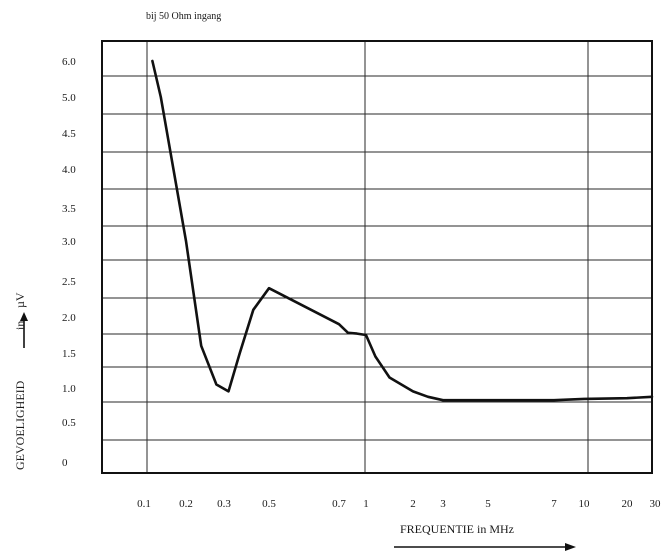 This screenshot has width=672, height=553. I want to click on chart-note: bij 50 Ohm ingang, so click(183, 16).